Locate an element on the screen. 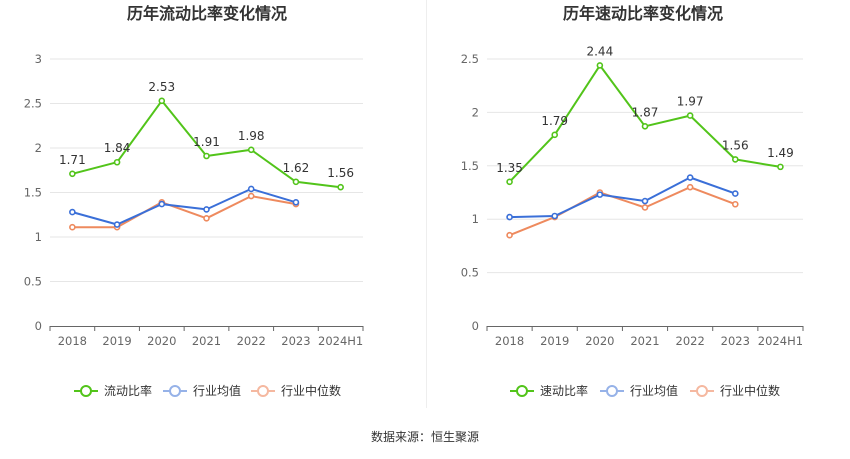 The width and height of the screenshot is (850, 459). legend-label: 行业中位数 is located at coordinates (750, 390).